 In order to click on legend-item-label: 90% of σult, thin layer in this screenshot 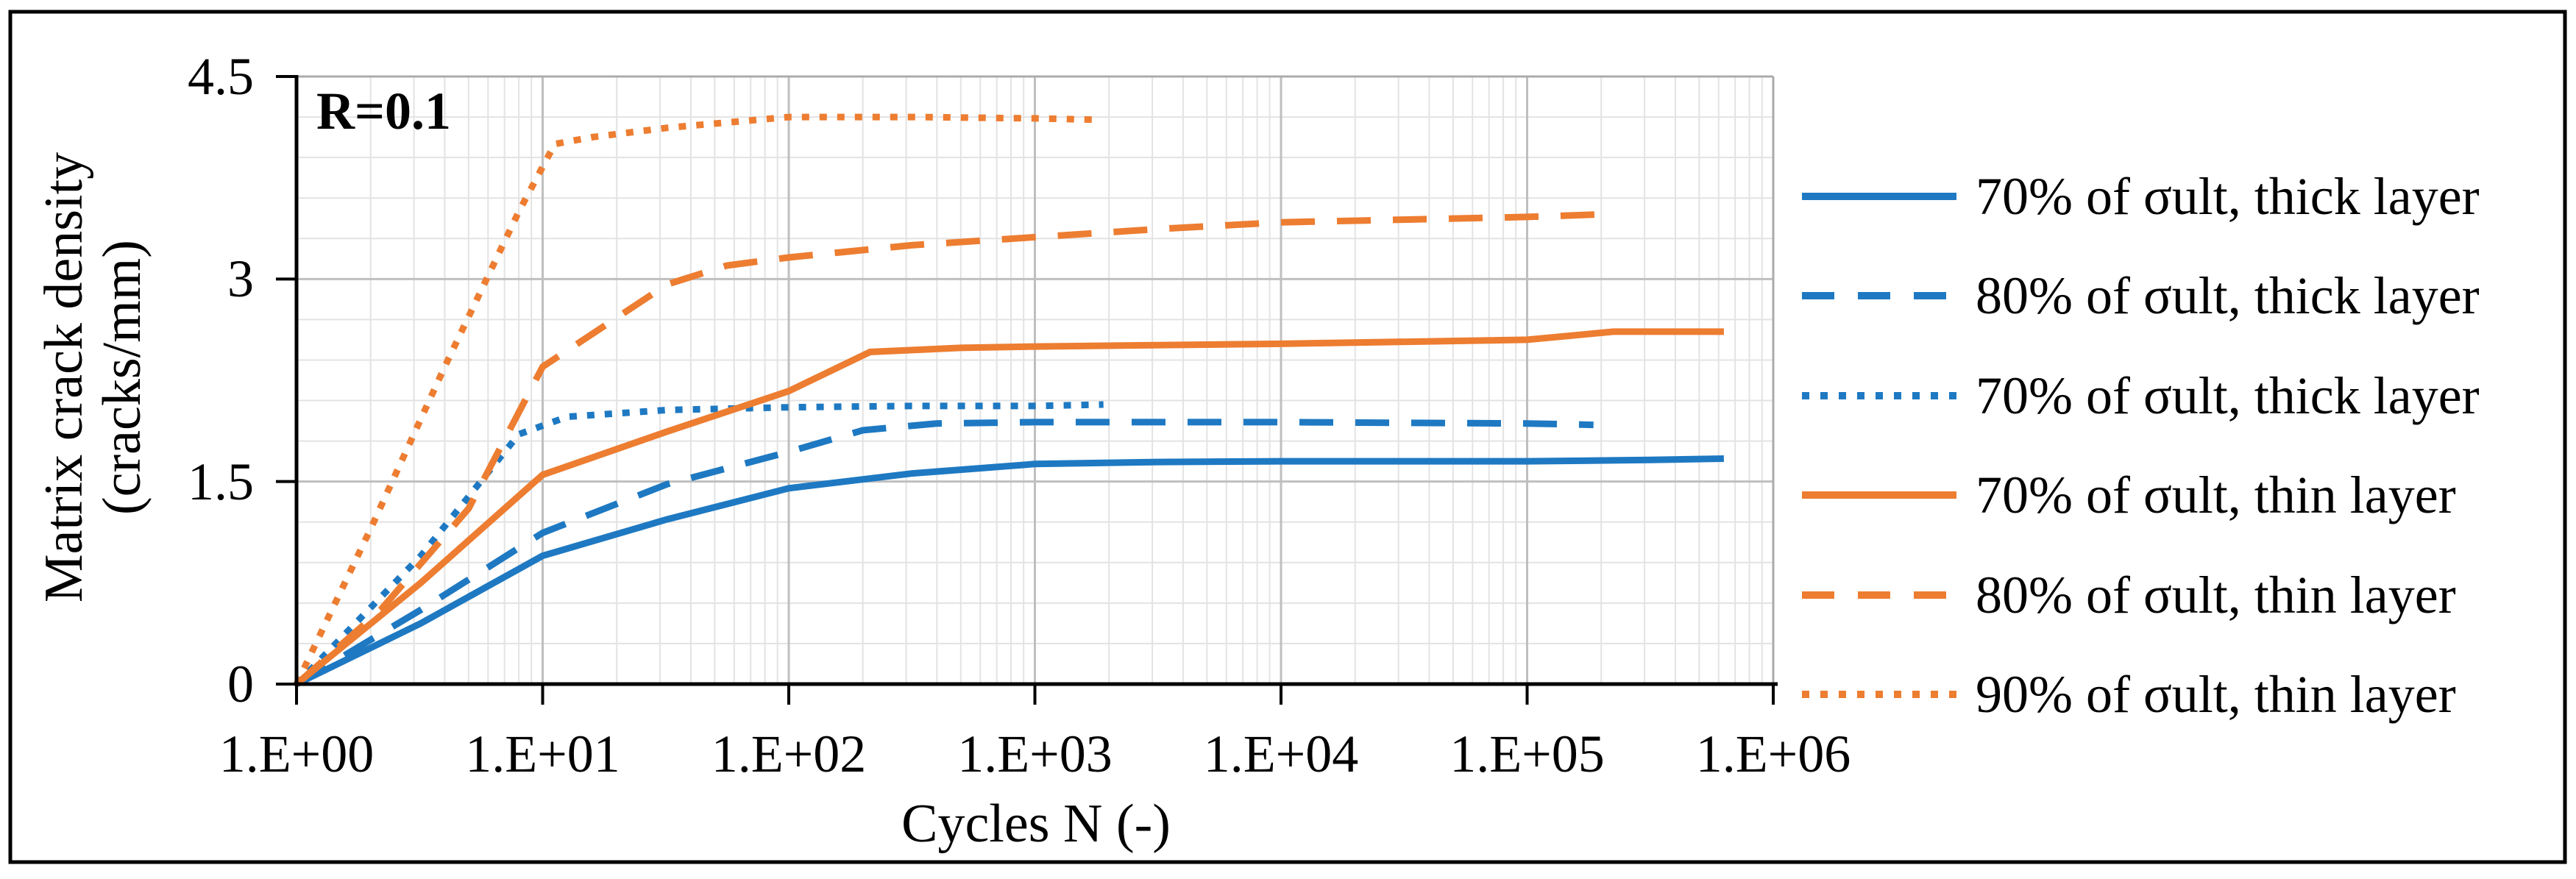, I will do `click(2216, 694)`.